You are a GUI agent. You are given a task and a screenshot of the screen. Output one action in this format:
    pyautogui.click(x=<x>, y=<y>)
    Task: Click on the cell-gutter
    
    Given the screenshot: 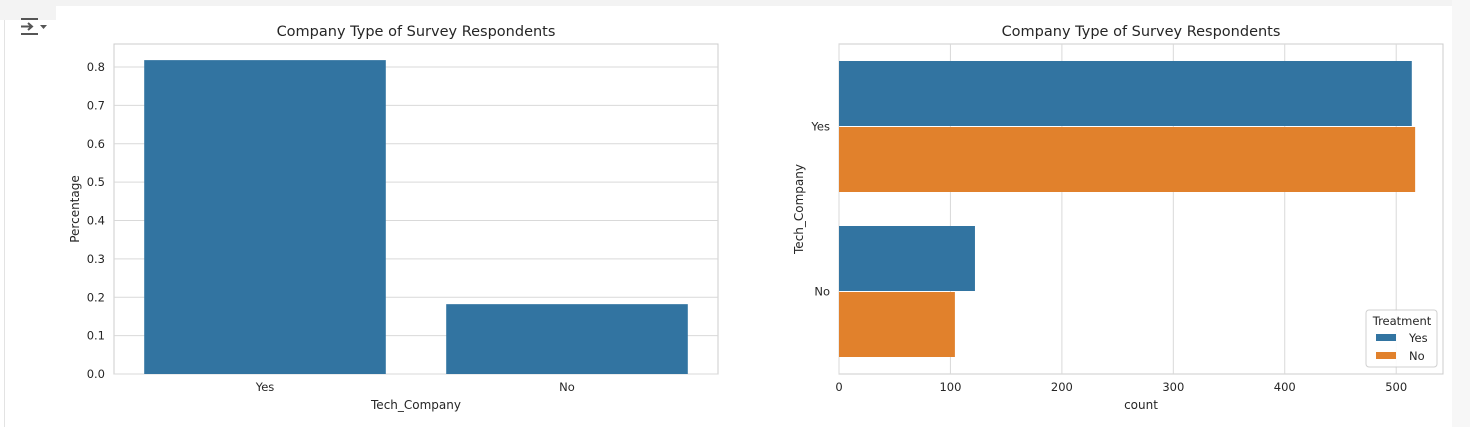 What is the action you would take?
    pyautogui.click(x=28, y=10)
    